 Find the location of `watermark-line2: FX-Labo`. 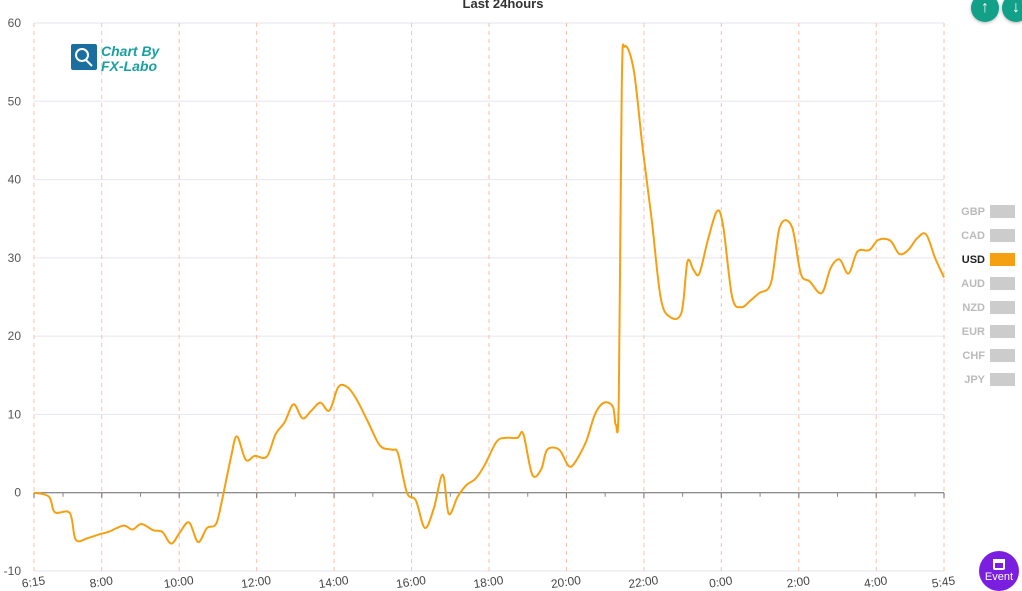

watermark-line2: FX-Labo is located at coordinates (129, 66).